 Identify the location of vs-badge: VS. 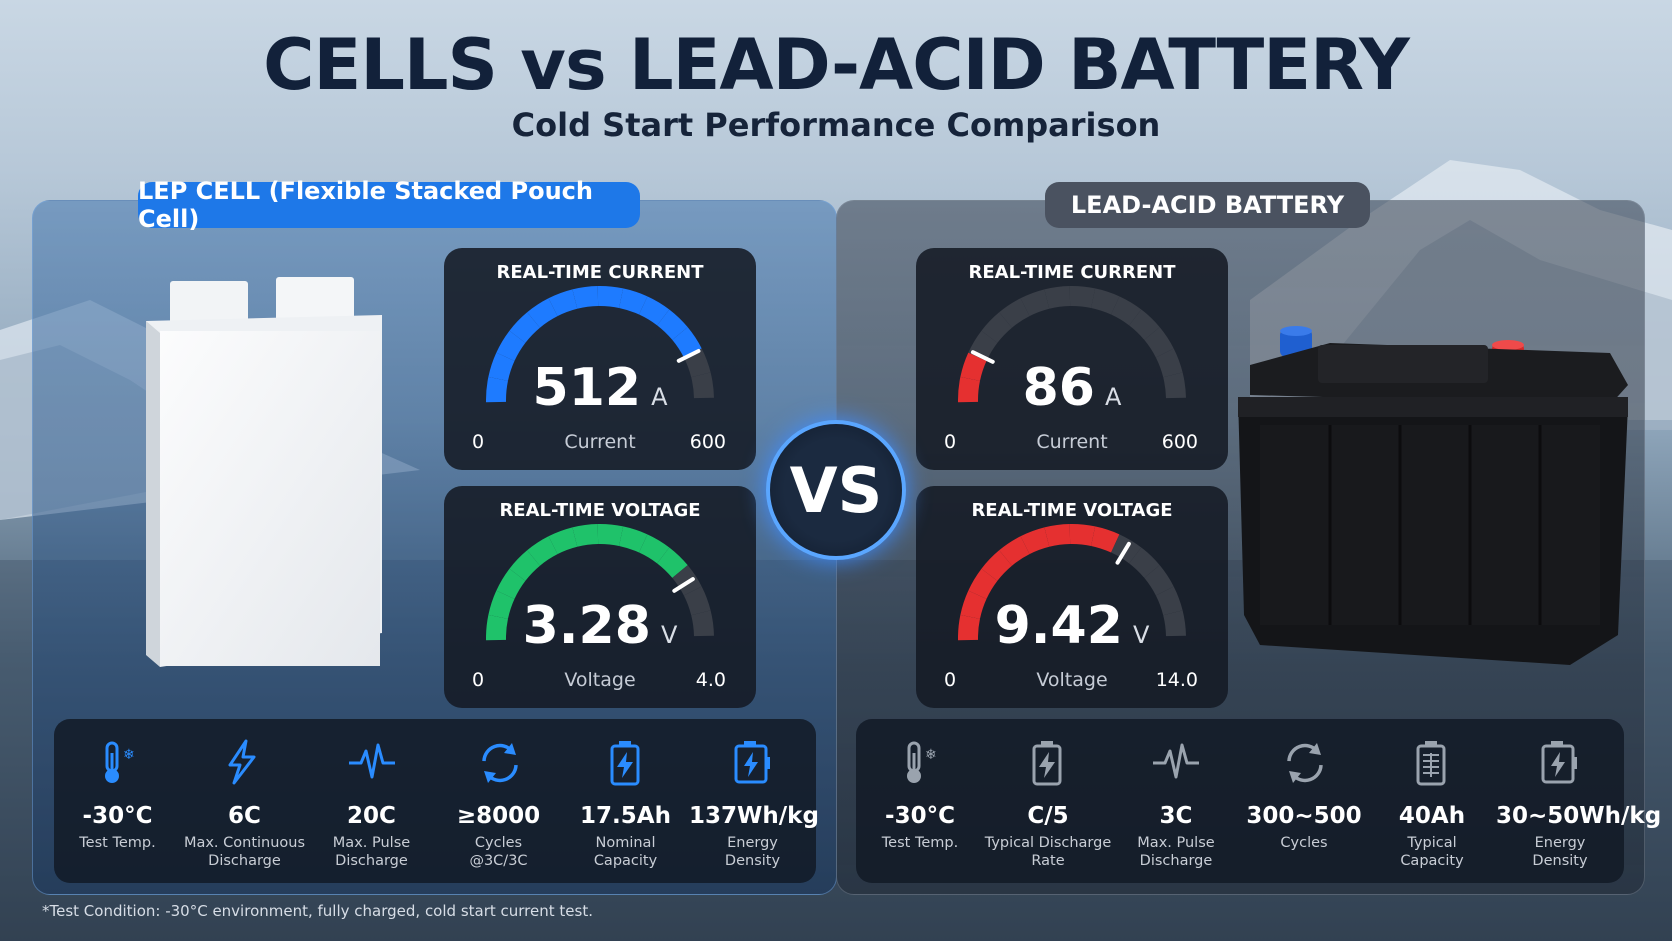
(836, 490).